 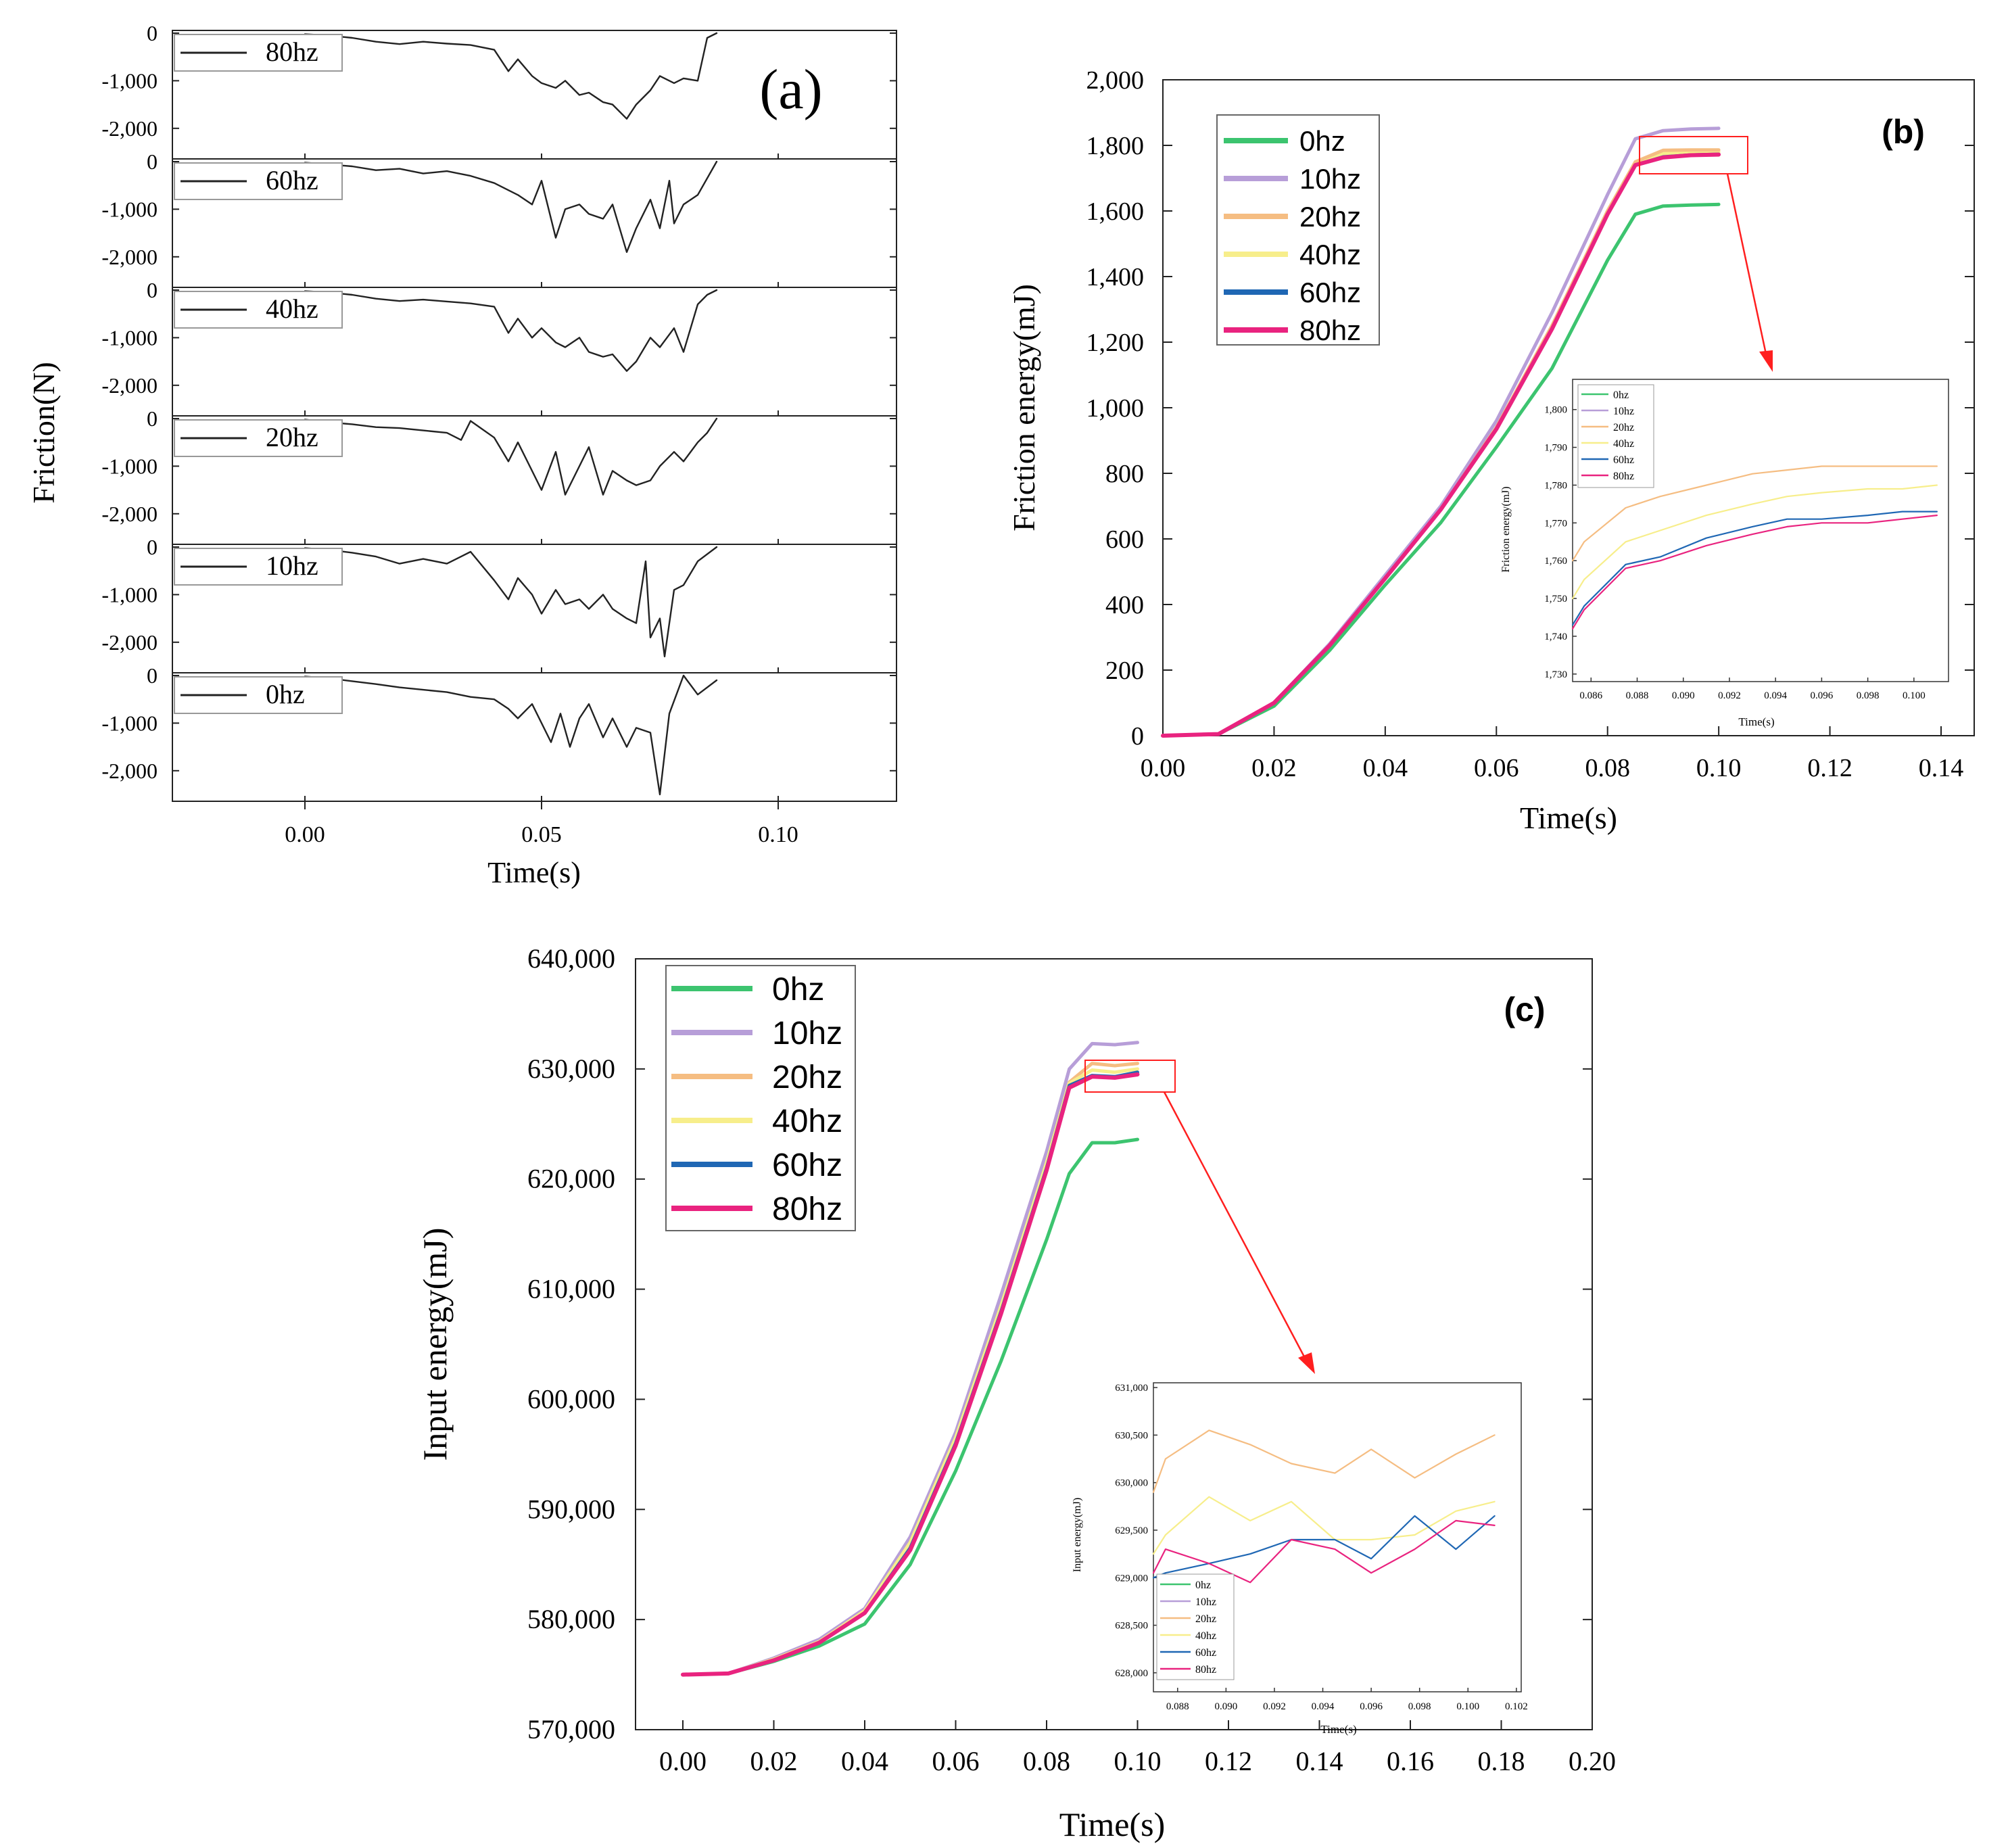 What do you see at coordinates (1502, 1761) in the screenshot?
I see `x-tick-label: 0.18` at bounding box center [1502, 1761].